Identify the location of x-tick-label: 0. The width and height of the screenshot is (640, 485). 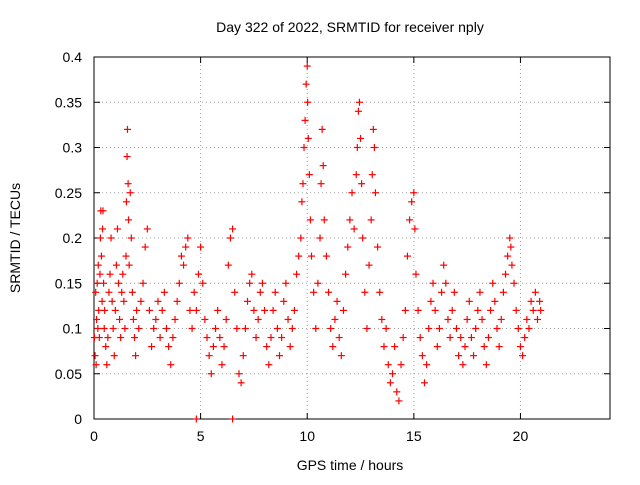
(94, 436).